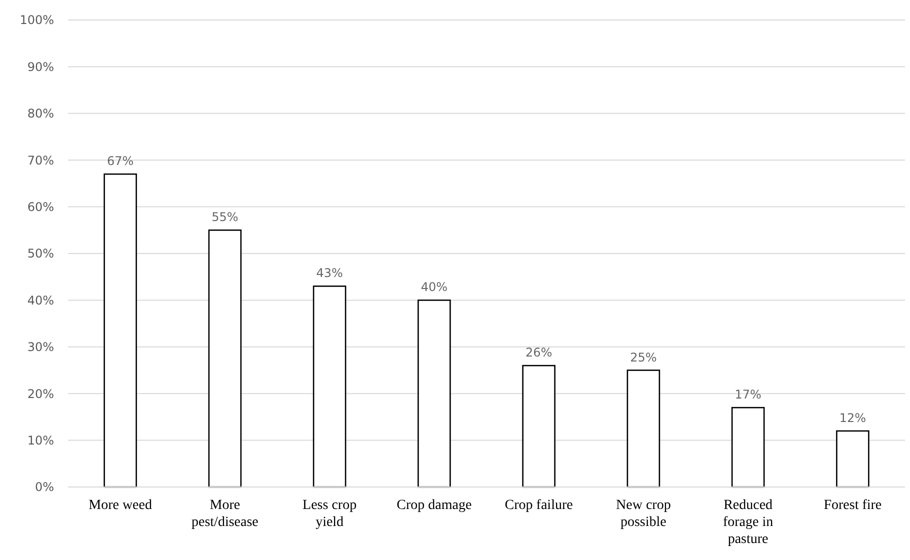 This screenshot has width=910, height=560. Describe the element at coordinates (538, 353) in the screenshot. I see `data-label: 26%` at that location.